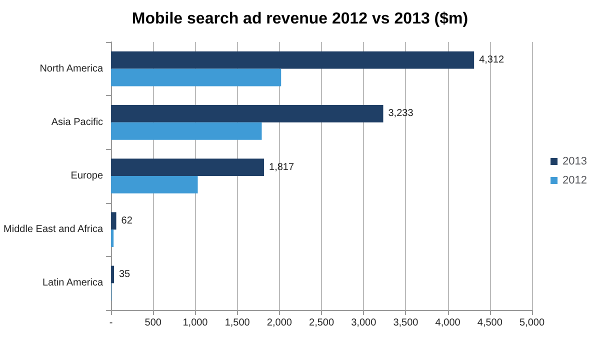  I want to click on x-tick-label: 1,000, so click(195, 323).